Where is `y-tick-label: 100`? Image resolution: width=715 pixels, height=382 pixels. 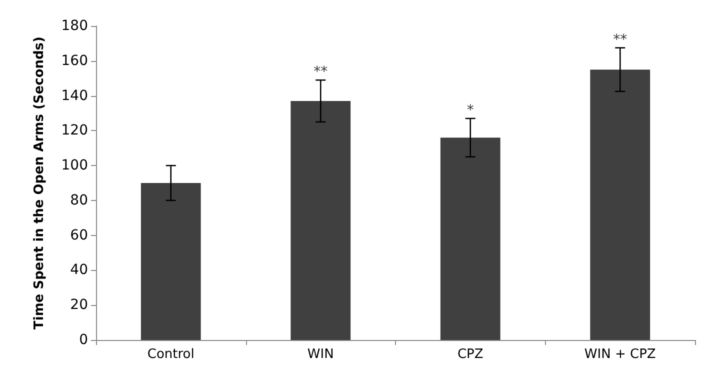
y-tick-label: 100 is located at coordinates (74, 166).